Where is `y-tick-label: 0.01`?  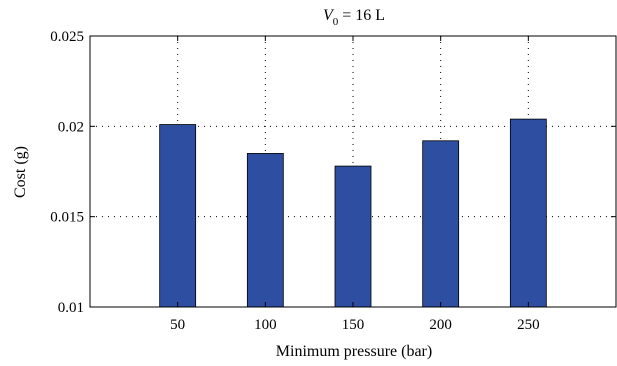
y-tick-label: 0.01 is located at coordinates (71, 308).